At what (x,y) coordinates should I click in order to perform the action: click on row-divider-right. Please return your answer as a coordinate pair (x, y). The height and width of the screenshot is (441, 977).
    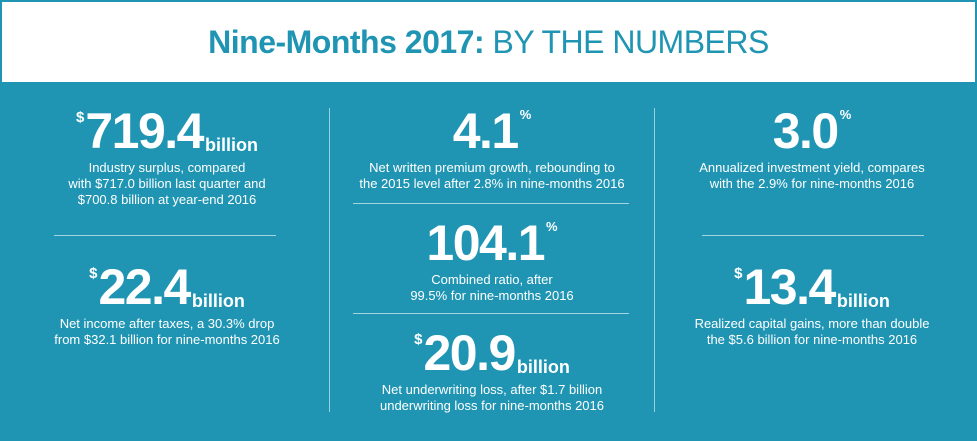
    Looking at the image, I should click on (813, 235).